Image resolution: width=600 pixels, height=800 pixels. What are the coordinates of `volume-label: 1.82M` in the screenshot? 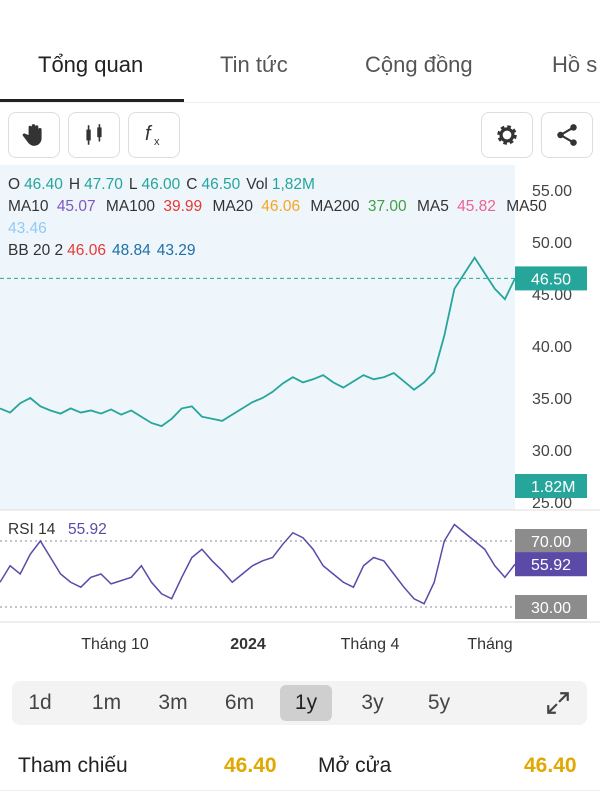 It's located at (553, 487).